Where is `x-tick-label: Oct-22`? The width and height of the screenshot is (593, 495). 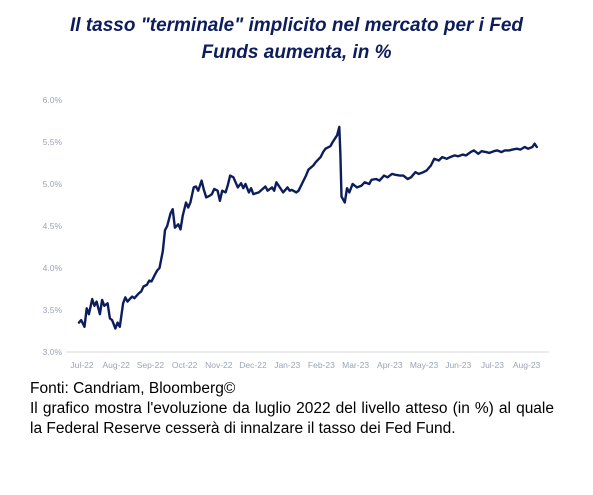
x-tick-label: Oct-22 is located at coordinates (185, 365).